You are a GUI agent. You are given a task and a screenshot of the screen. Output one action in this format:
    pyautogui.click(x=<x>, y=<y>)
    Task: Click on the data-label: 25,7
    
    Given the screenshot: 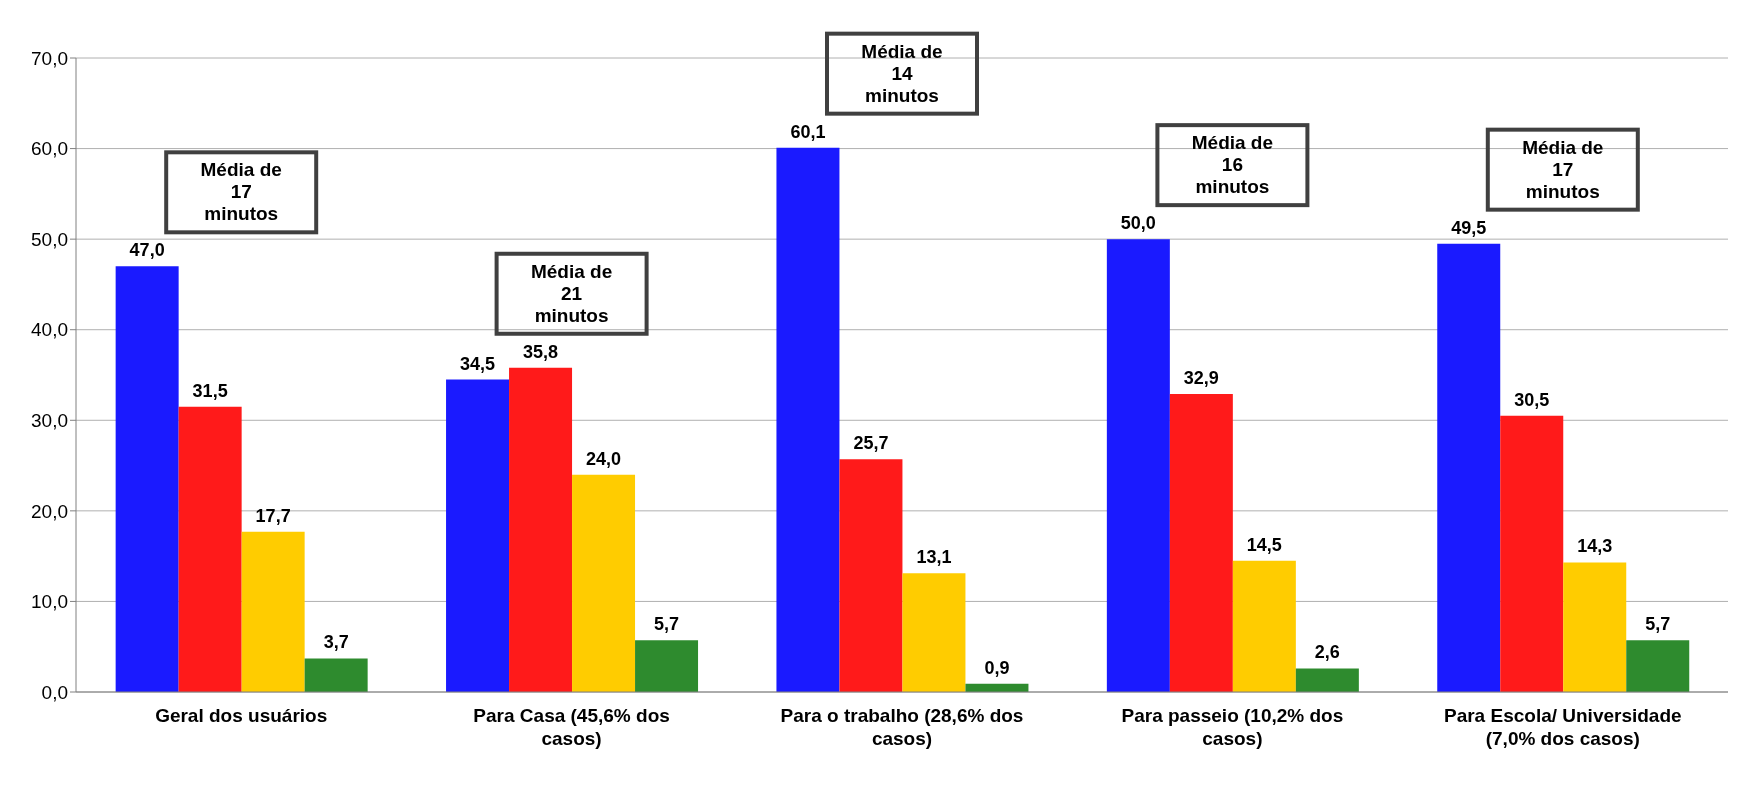 What is the action you would take?
    pyautogui.click(x=871, y=443)
    